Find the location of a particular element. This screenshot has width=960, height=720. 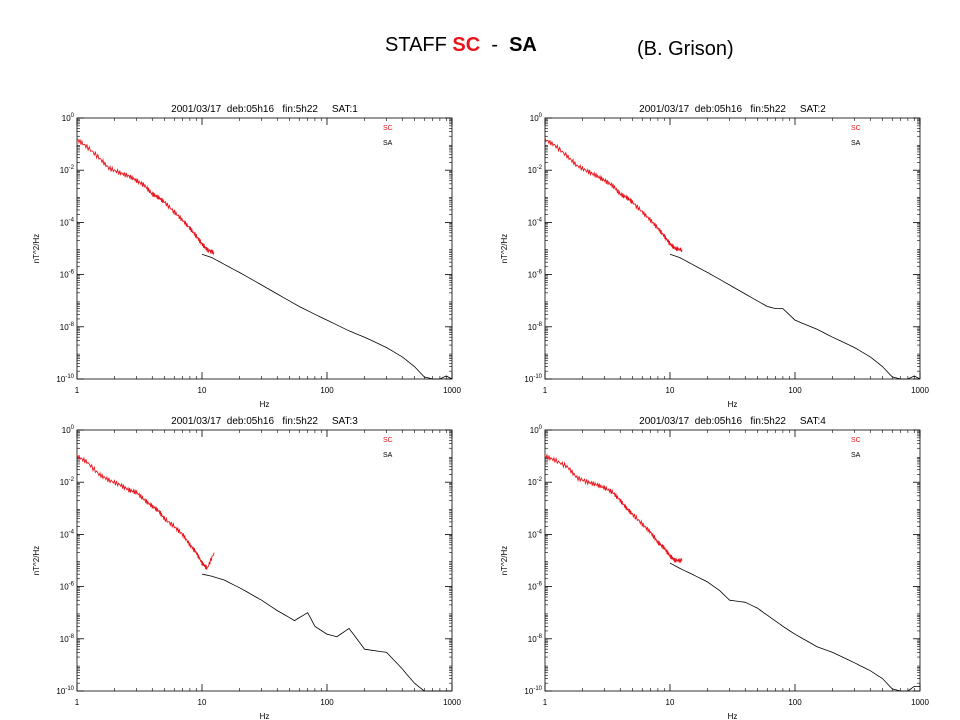

title-sa: SA is located at coordinates (523, 45).